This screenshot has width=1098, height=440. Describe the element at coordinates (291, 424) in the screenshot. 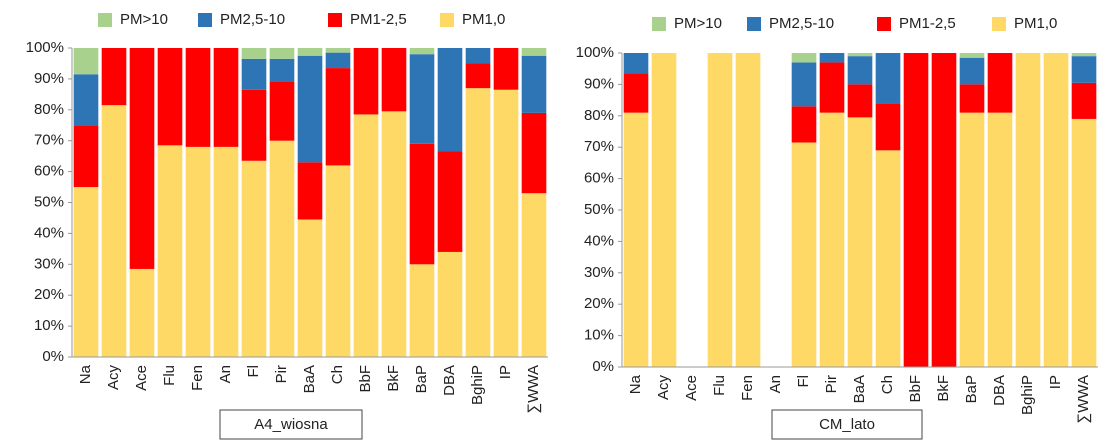

I see `chart-title: A4_wiosna` at that location.